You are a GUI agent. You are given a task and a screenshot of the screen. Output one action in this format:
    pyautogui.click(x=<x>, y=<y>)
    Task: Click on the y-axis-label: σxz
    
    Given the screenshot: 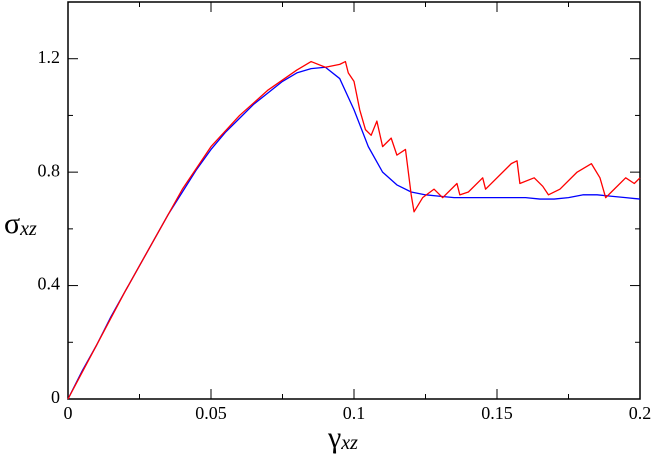 What is the action you would take?
    pyautogui.click(x=20, y=223)
    